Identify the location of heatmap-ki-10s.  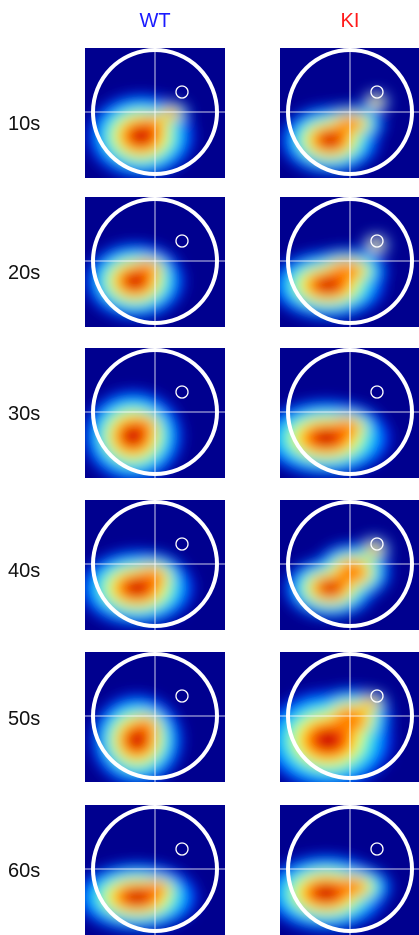
(349, 113).